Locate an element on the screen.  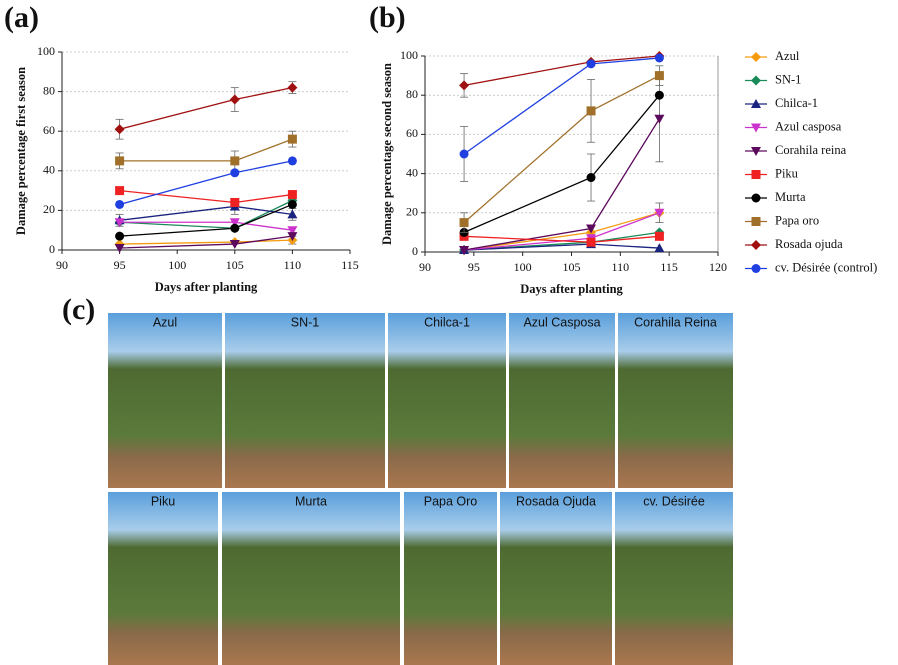
y-tick-label: 20 is located at coordinates (412, 212).